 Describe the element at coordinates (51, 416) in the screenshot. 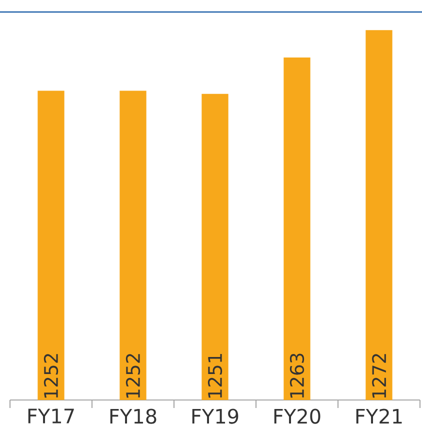

I see `x-tick-label: FY17` at that location.